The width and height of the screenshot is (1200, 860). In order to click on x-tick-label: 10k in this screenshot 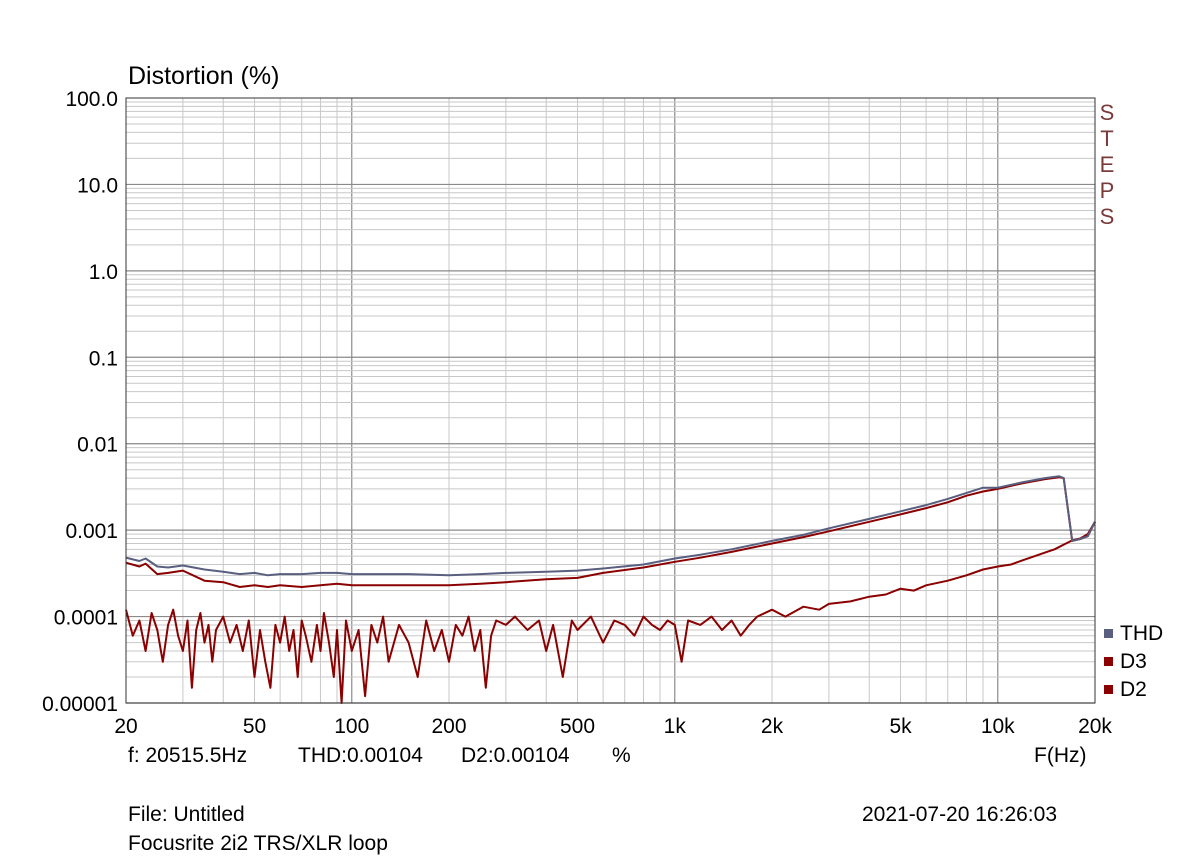, I will do `click(998, 726)`.